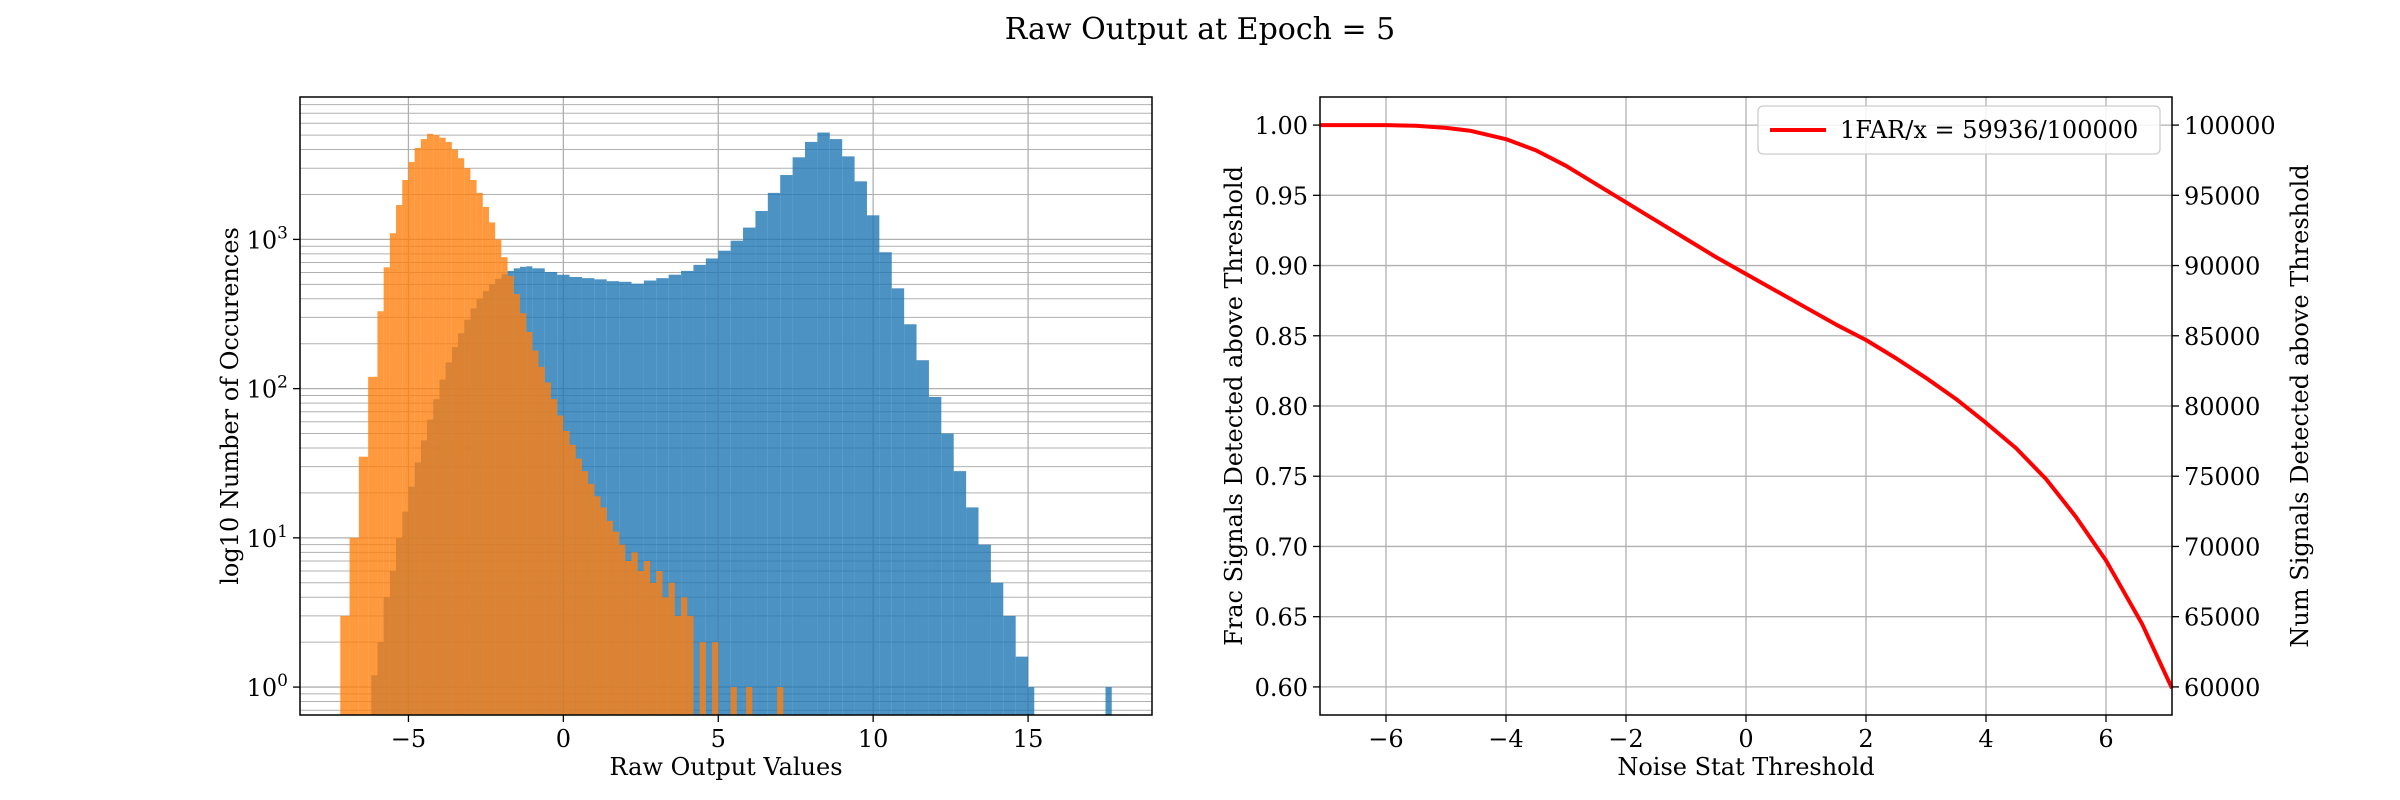 The width and height of the screenshot is (2400, 800). Describe the element at coordinates (2222, 618) in the screenshot. I see `y-right-tick-label: 65000` at that location.